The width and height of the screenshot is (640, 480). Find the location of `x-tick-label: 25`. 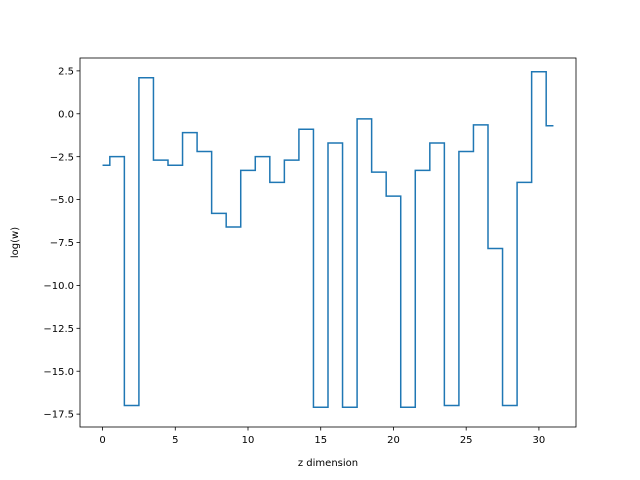

x-tick-label: 25 is located at coordinates (466, 440).